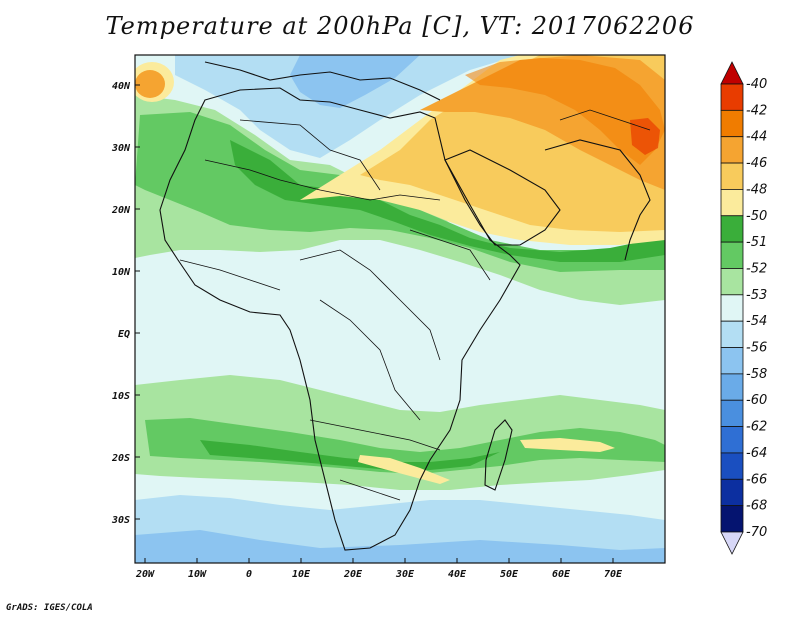  Describe the element at coordinates (597, 200) in the screenshot. I see `asia-coast` at that location.